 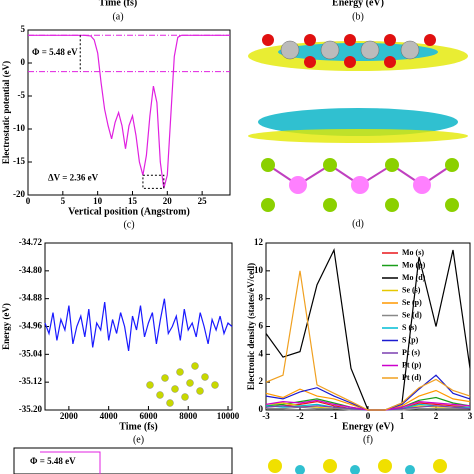 I want to click on legend-label: Se (d), so click(x=412, y=314).